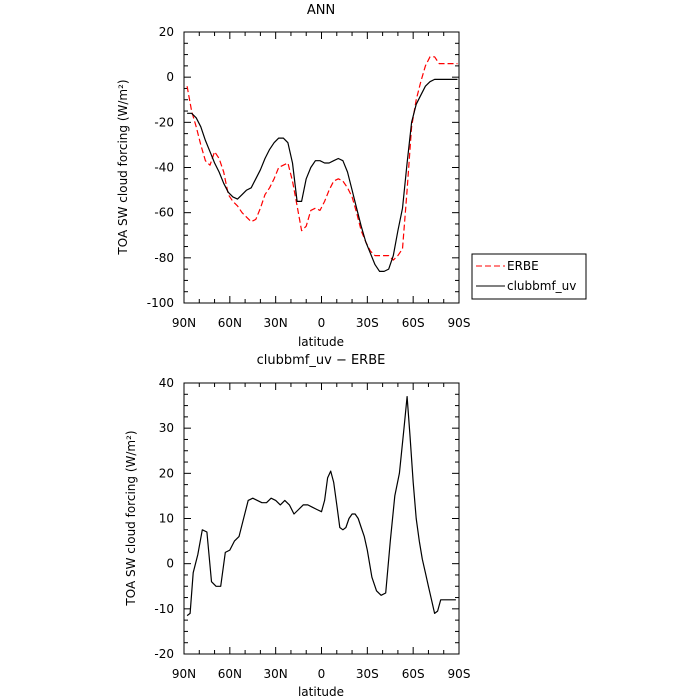 The width and height of the screenshot is (700, 700). What do you see at coordinates (459, 323) in the screenshot?
I see `top-x-tick-label: 90S` at bounding box center [459, 323].